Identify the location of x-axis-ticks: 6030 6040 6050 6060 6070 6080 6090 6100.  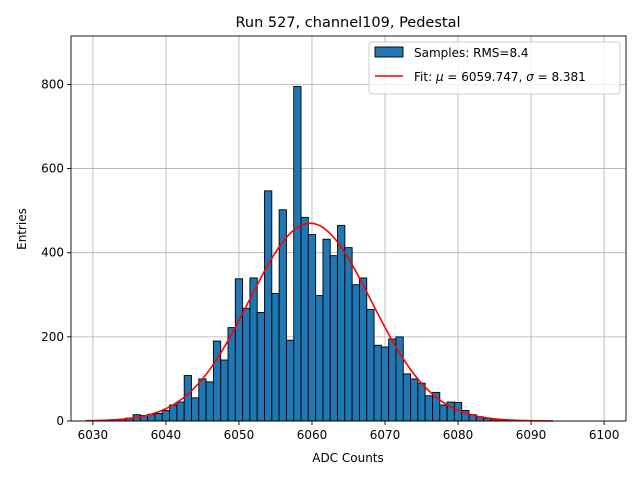
(349, 431).